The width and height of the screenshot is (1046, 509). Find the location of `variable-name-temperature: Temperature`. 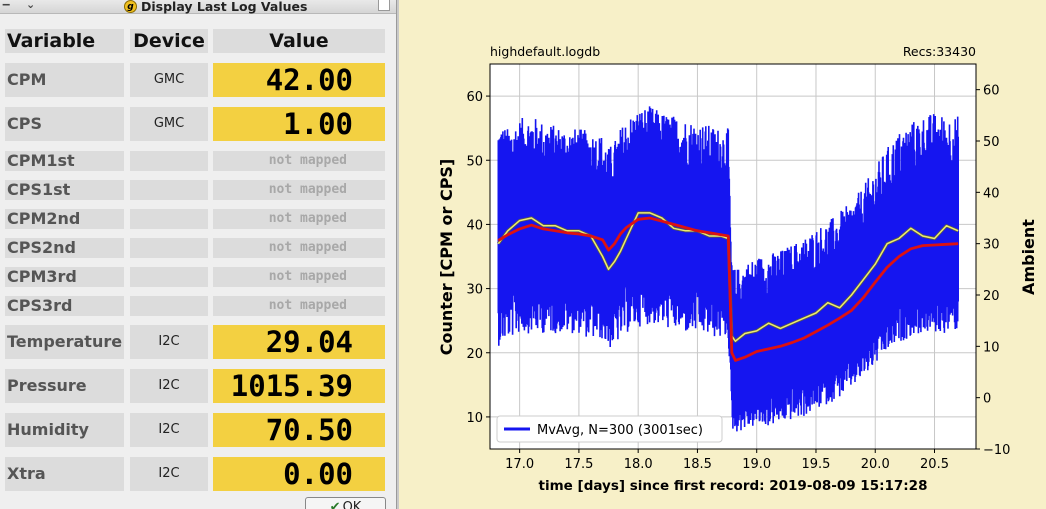

variable-name-temperature: Temperature is located at coordinates (64, 342).